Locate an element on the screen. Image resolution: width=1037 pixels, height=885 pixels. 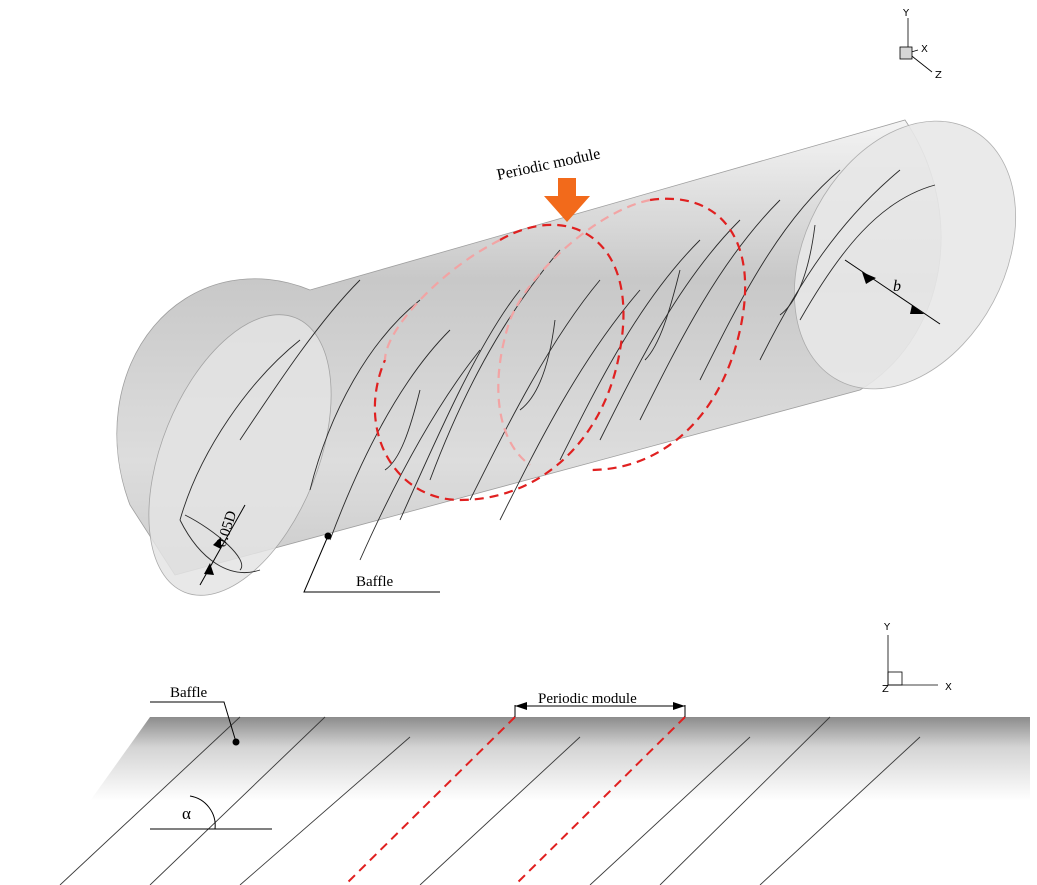
tube-right-end is located at coordinates (905, 255).